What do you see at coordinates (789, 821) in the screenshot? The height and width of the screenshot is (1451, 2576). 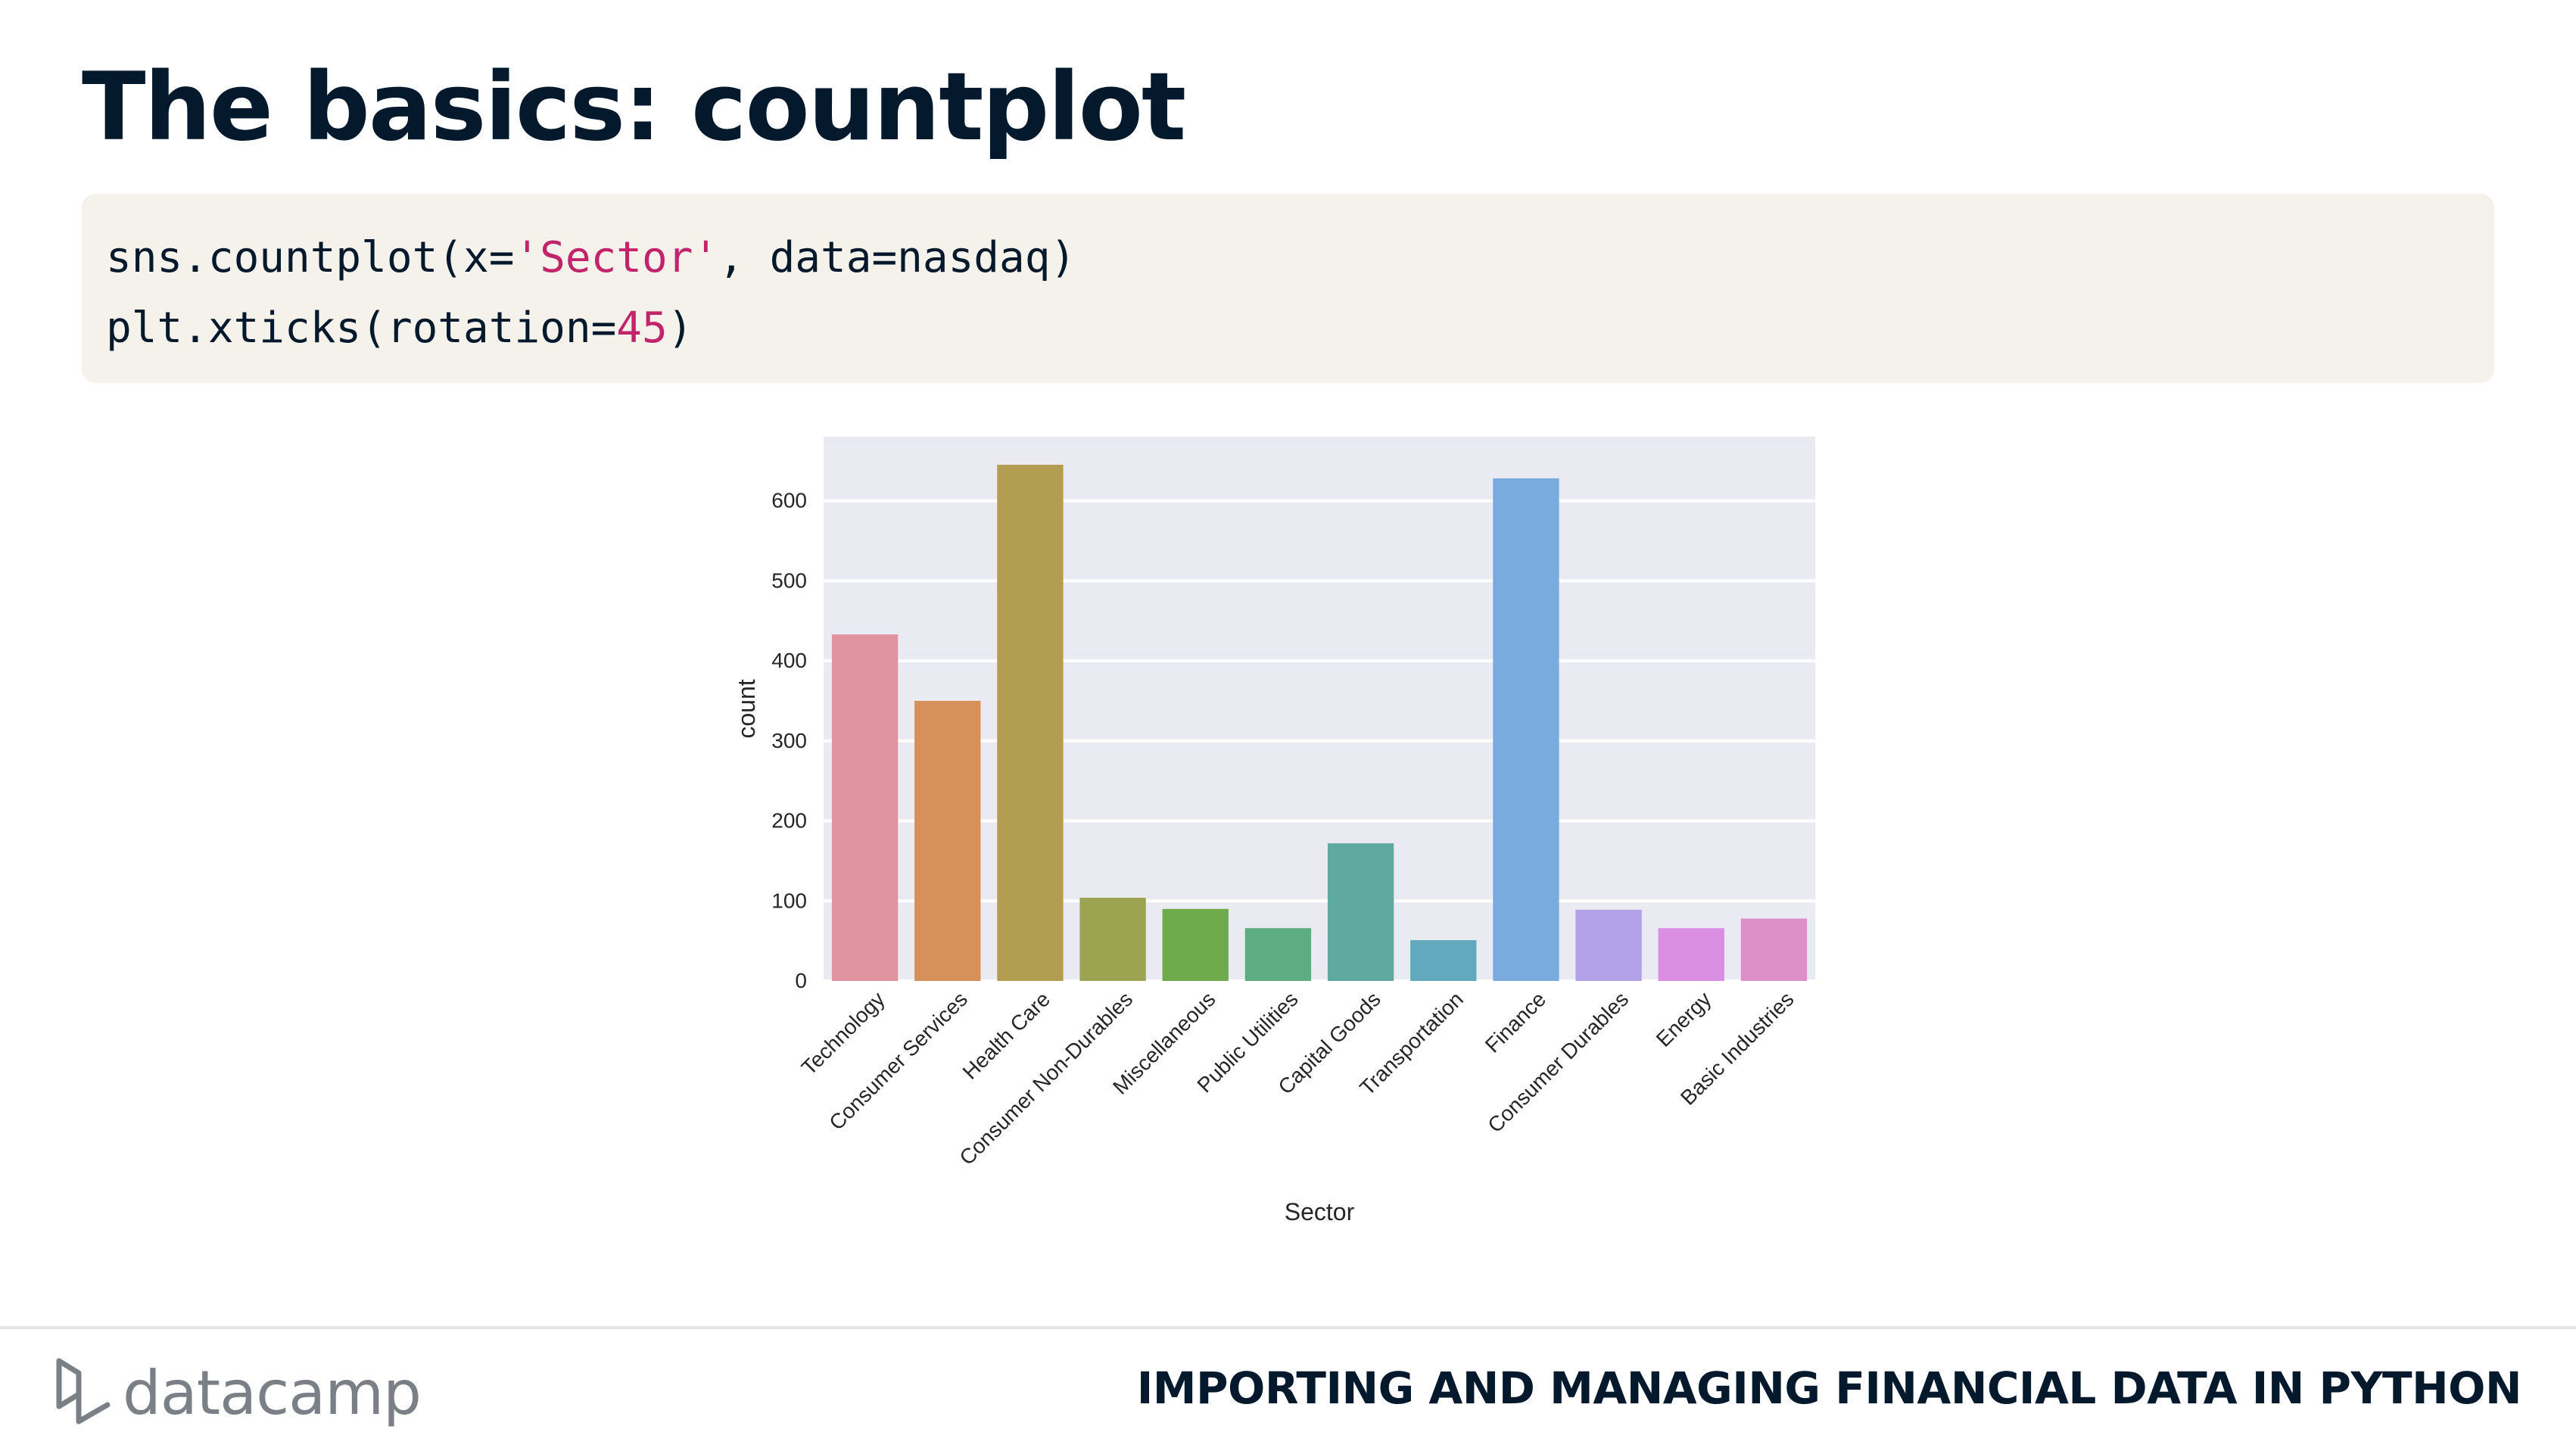 I see `y-tick-label: 200` at bounding box center [789, 821].